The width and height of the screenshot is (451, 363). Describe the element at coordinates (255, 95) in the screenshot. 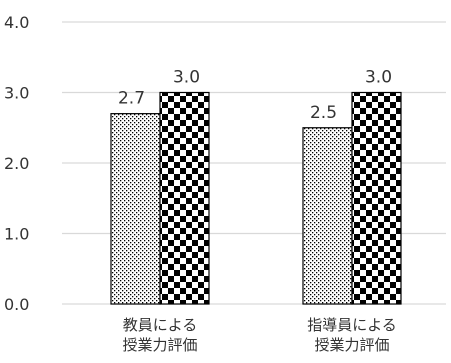

I see `data-labels: 2.7 3.0 2.5 3.0` at that location.